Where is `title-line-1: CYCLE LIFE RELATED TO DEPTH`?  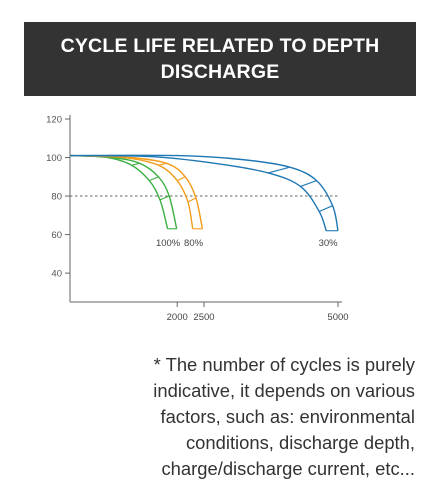
title-line-1: CYCLE LIFE RELATED TO DEPTH is located at coordinates (220, 46).